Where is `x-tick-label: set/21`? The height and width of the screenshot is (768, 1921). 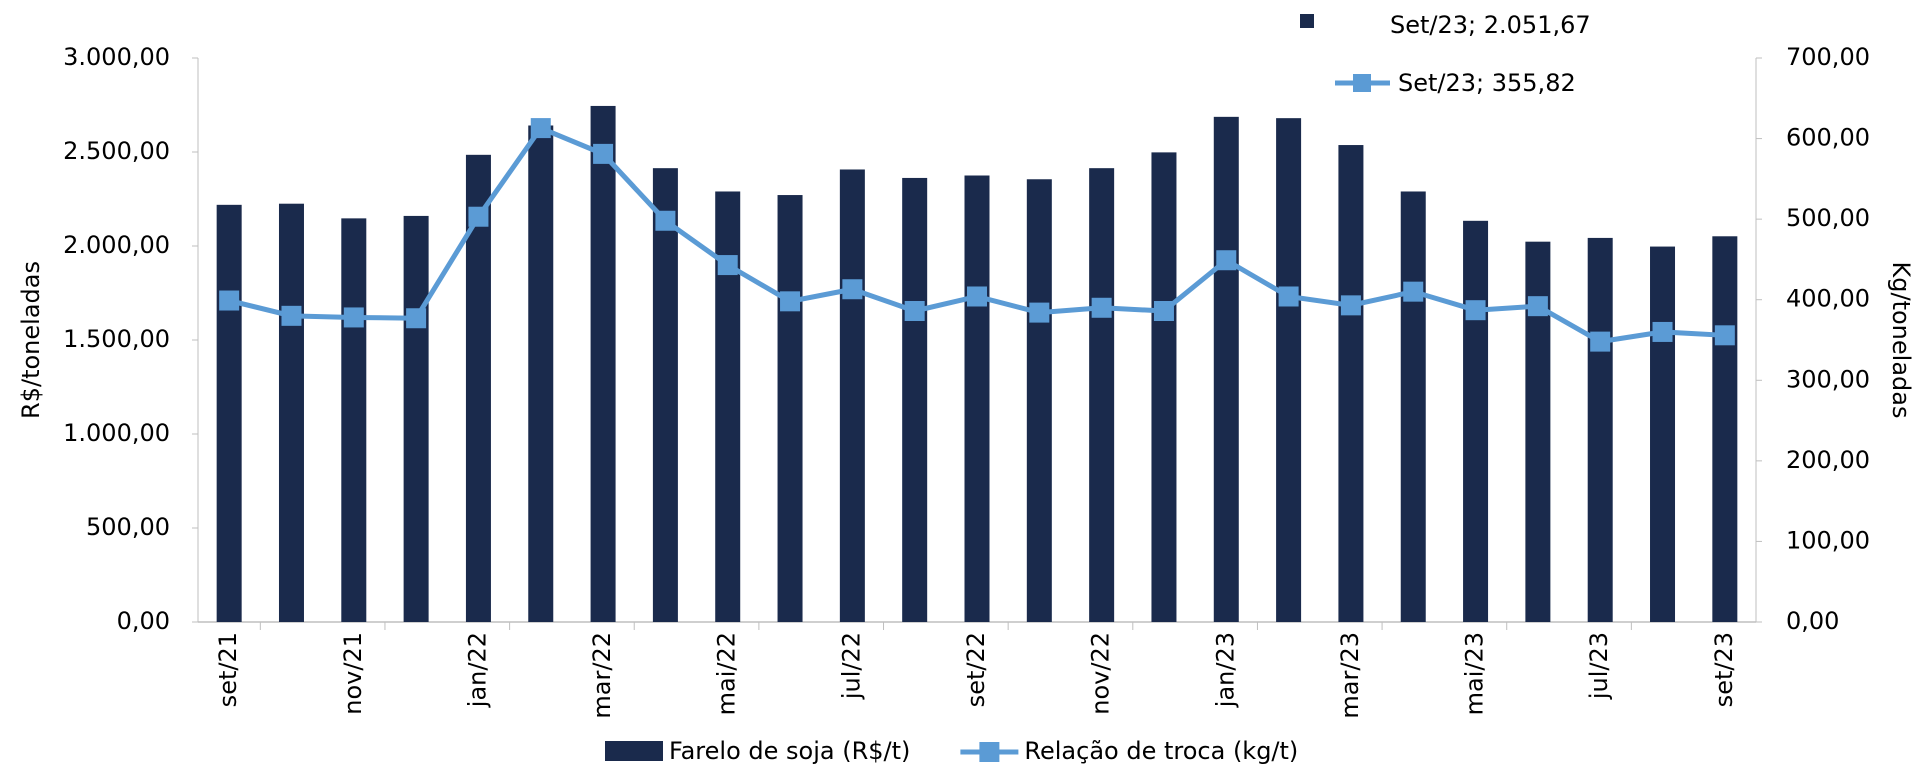
x-tick-label: set/21 is located at coordinates (228, 669).